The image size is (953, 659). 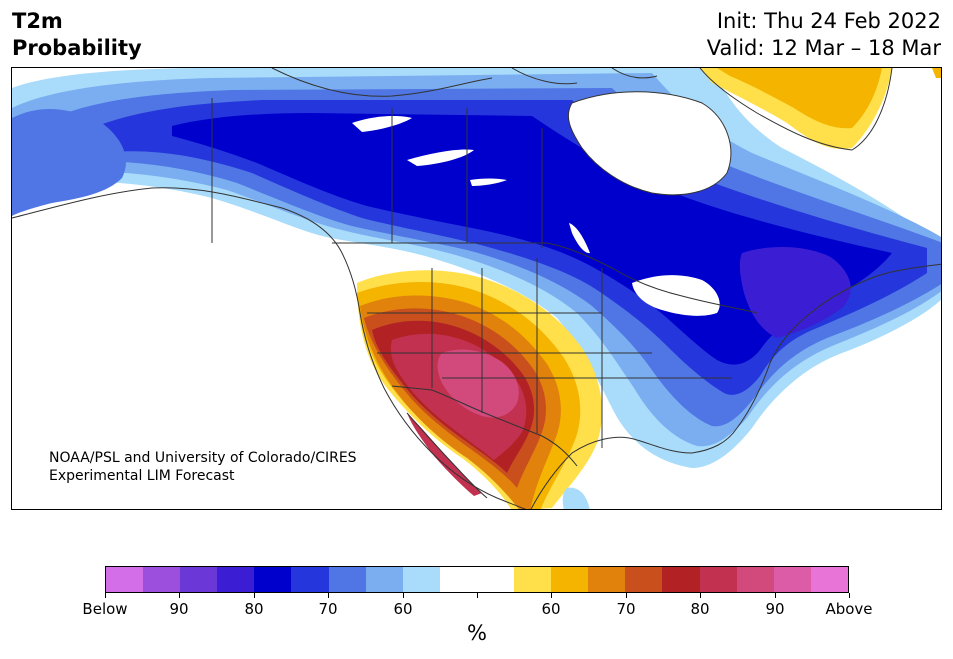 I want to click on init-date: Init: Thu 24 Feb 2022, so click(x=828, y=21).